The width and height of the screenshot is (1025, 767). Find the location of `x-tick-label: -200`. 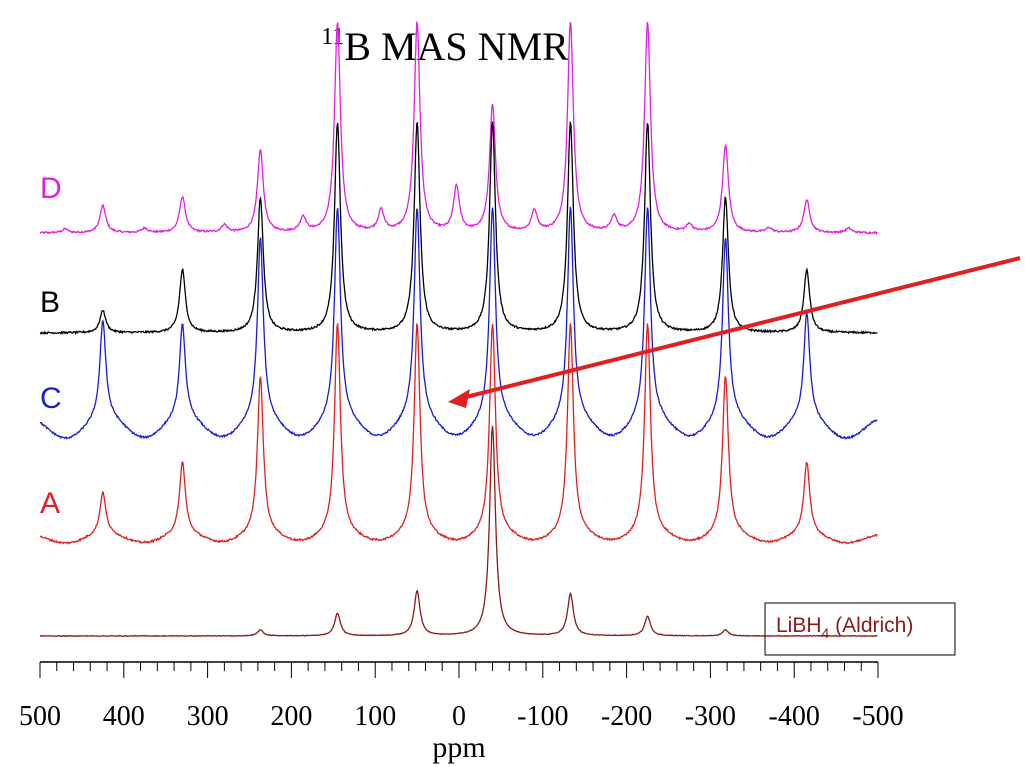

x-tick-label: -200 is located at coordinates (626, 716).